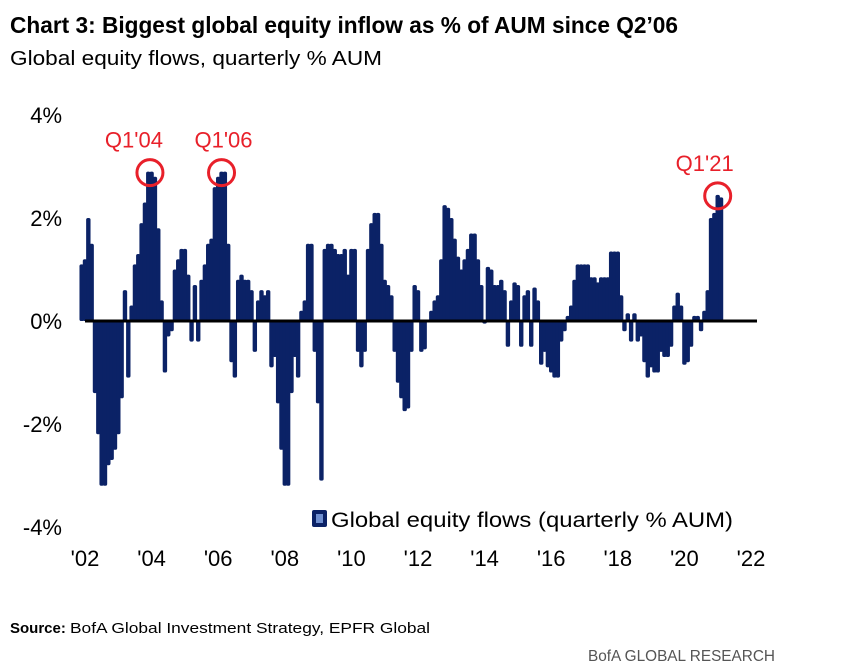 The width and height of the screenshot is (855, 672). What do you see at coordinates (46, 218) in the screenshot?
I see `y-tick-label: 2%` at bounding box center [46, 218].